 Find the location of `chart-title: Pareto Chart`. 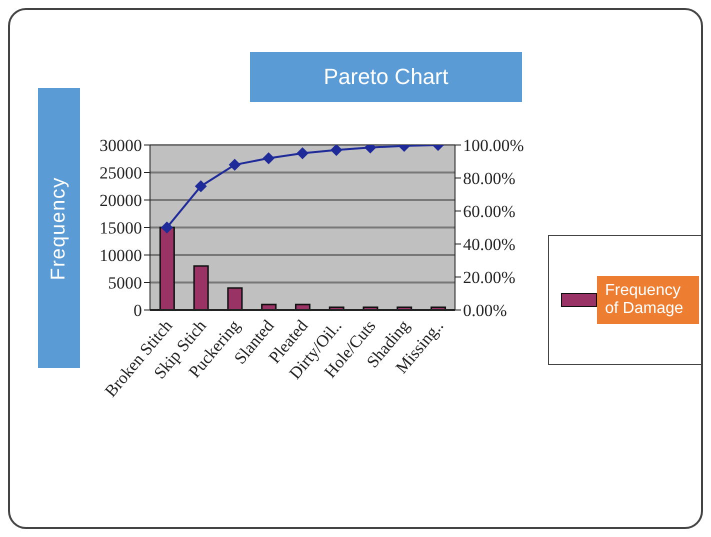

chart-title: Pareto Chart is located at coordinates (386, 77).